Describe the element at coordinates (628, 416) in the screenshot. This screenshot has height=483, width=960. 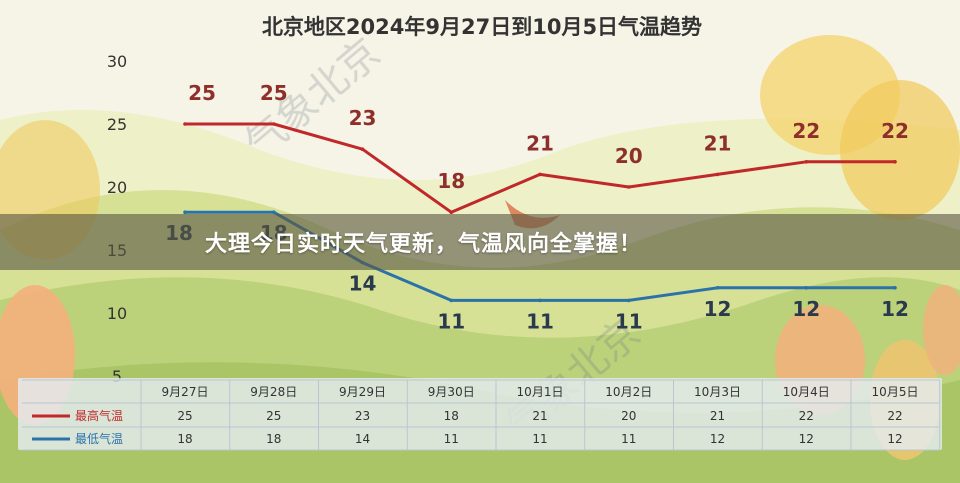
I see `table-cell: 20` at that location.